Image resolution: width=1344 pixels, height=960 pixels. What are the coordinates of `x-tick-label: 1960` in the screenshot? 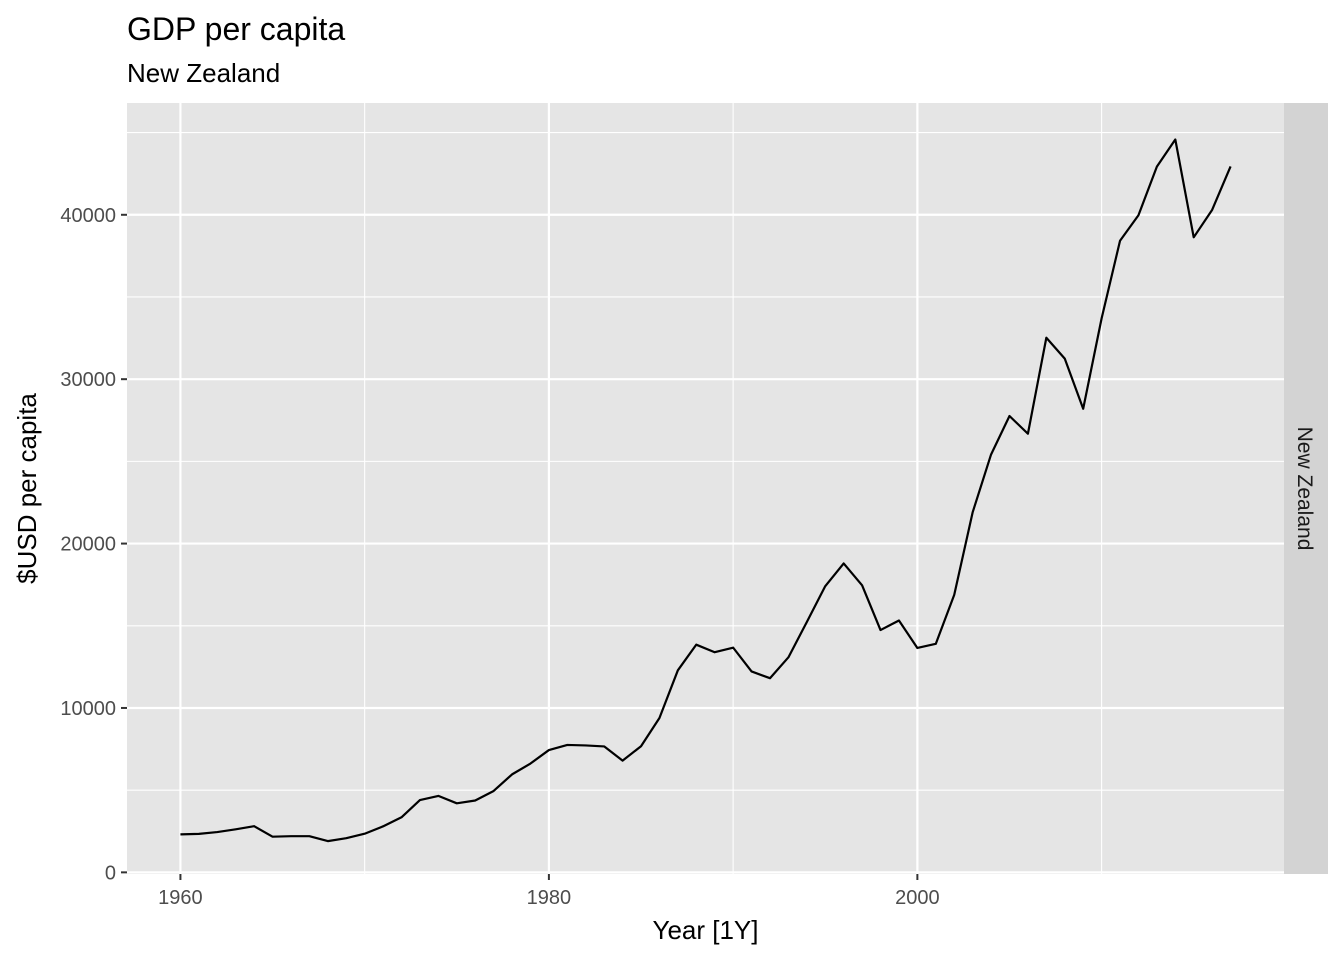 It's located at (180, 898).